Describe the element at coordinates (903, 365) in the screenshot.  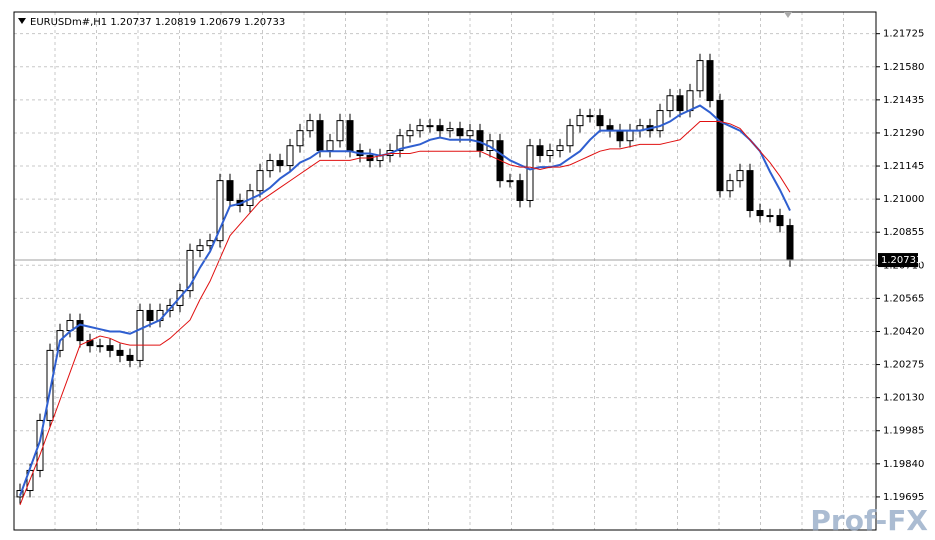
I see `y-tick-label: 1.20275` at that location.